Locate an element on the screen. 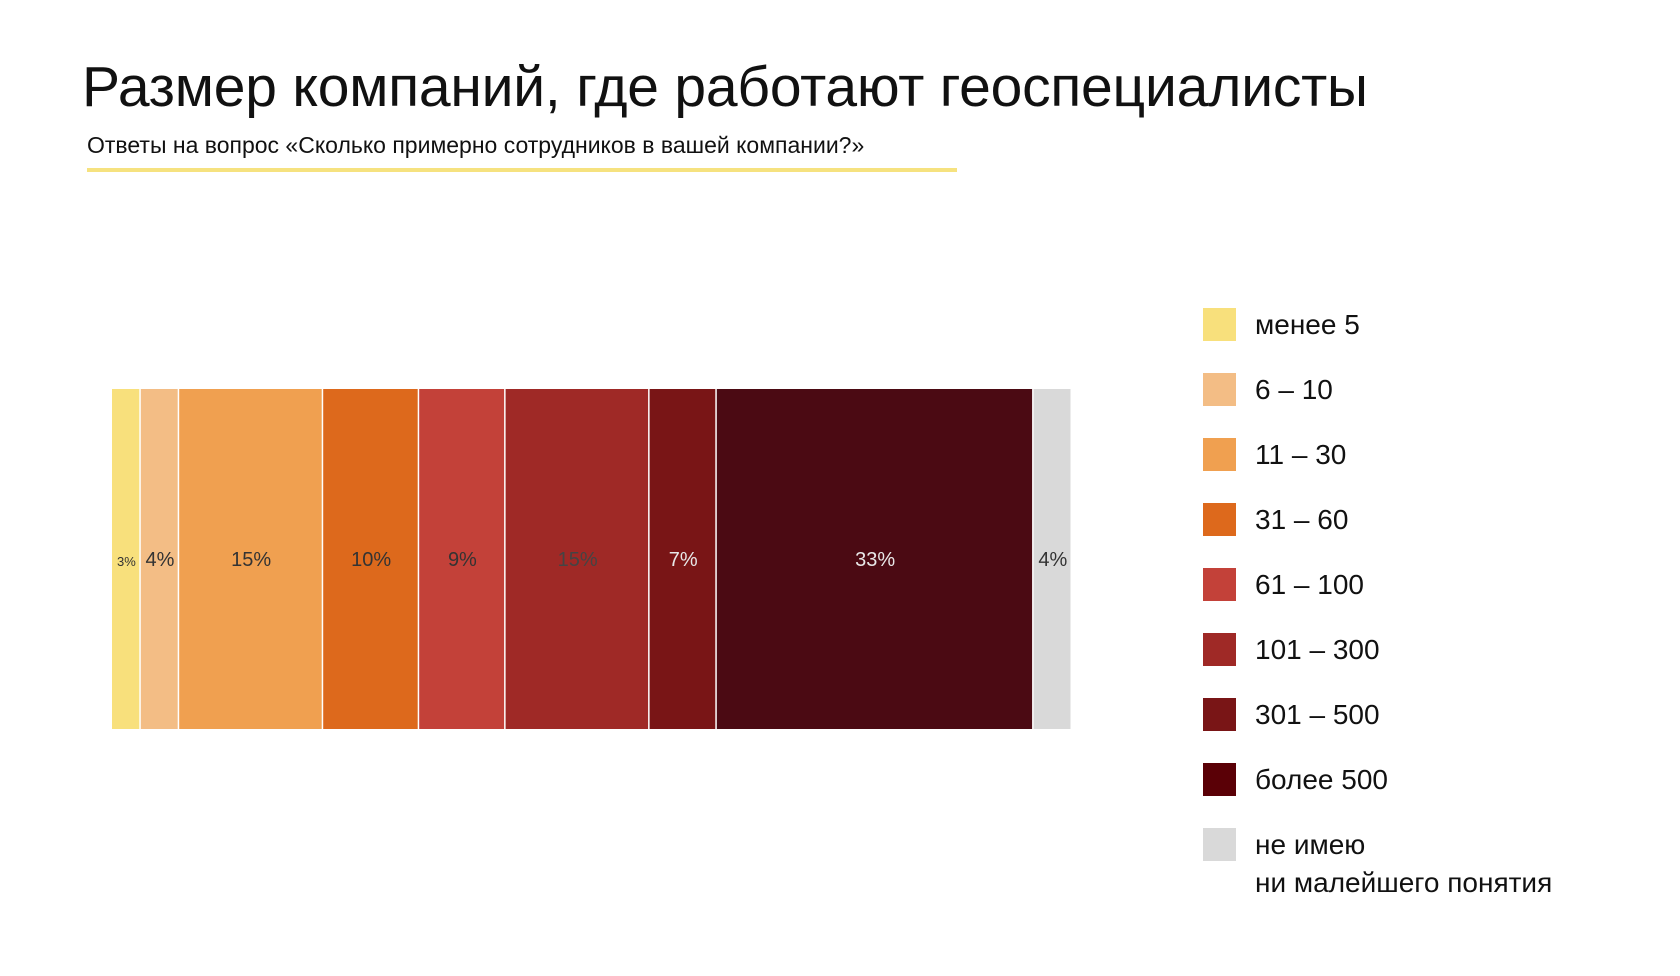 This screenshot has width=1680, height=976. legend-label: более 500 is located at coordinates (1321, 779).